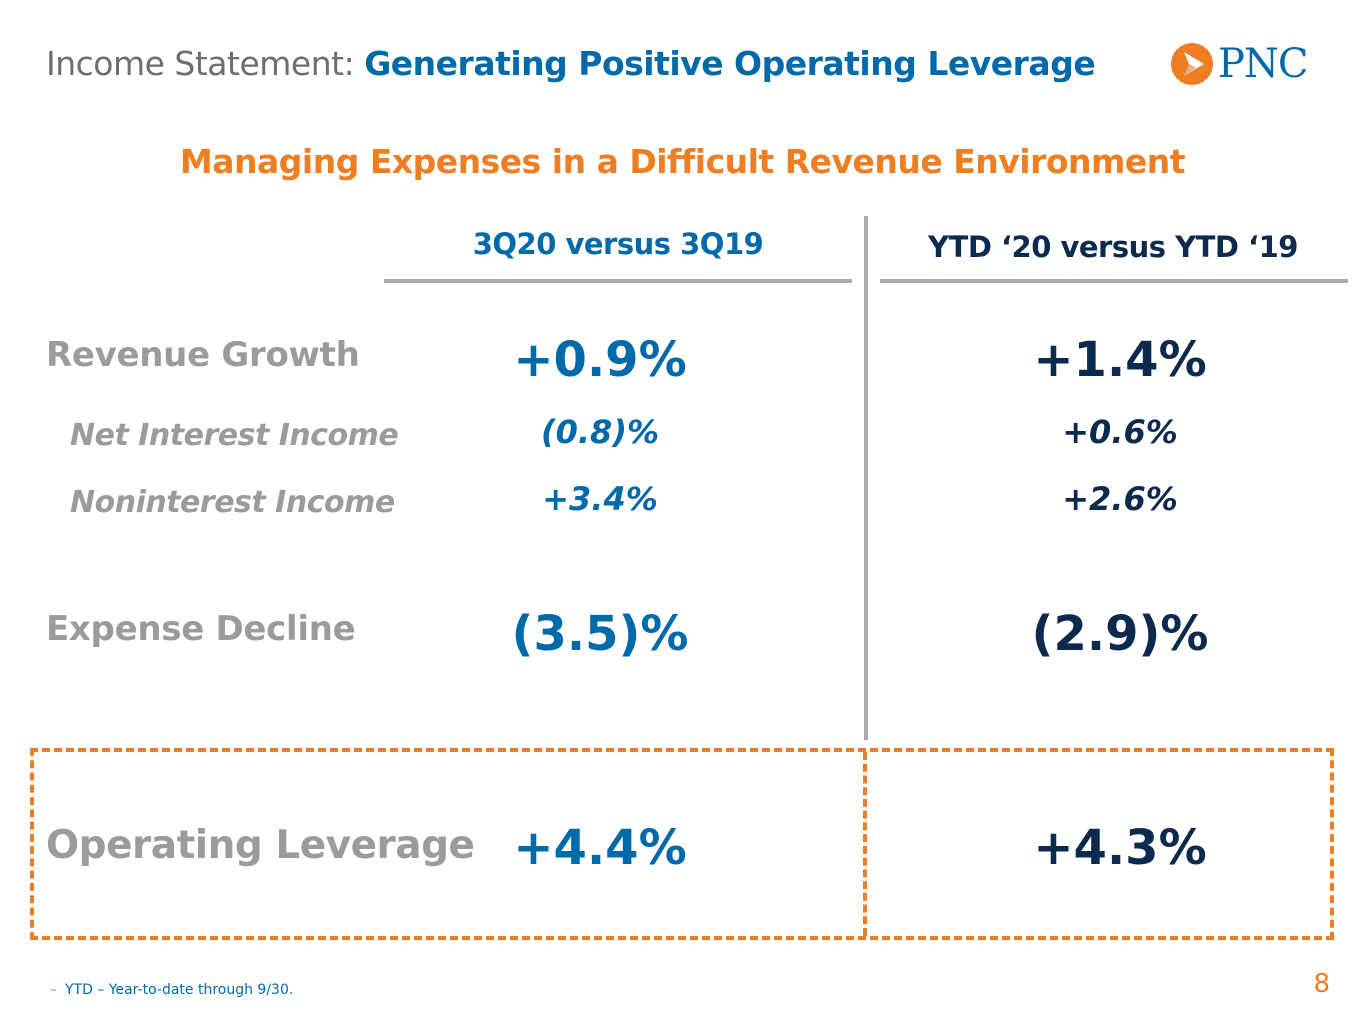 The width and height of the screenshot is (1365, 1024). I want to click on column-header-quarter: 3Q20 versus 3Q19, so click(618, 244).